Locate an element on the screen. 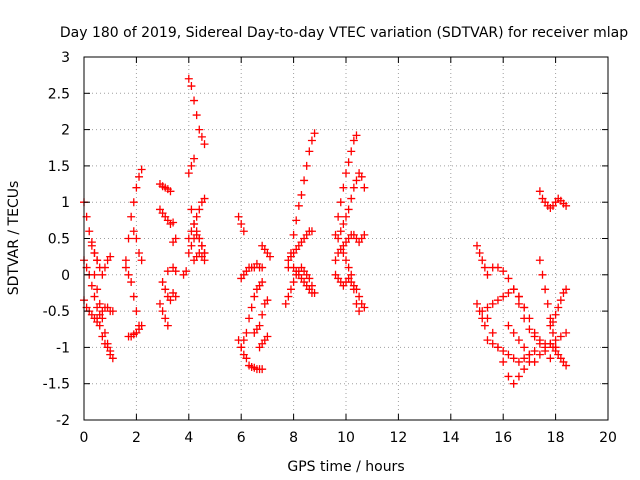  y-tick-label: 1.5 is located at coordinates (59, 167).